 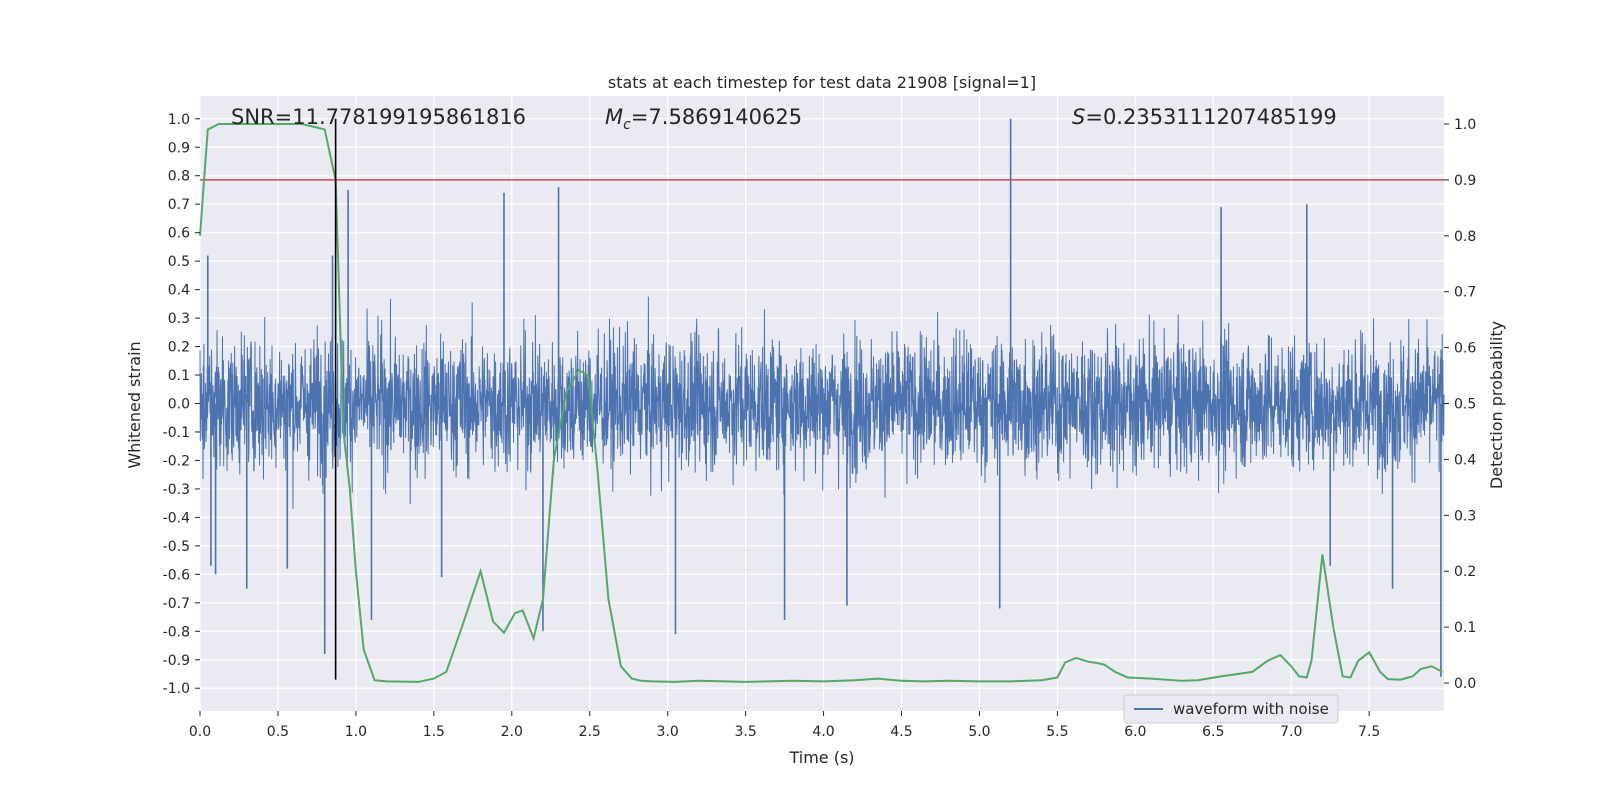 What do you see at coordinates (176, 547) in the screenshot?
I see `y-tick-label-left: -0.5` at bounding box center [176, 547].